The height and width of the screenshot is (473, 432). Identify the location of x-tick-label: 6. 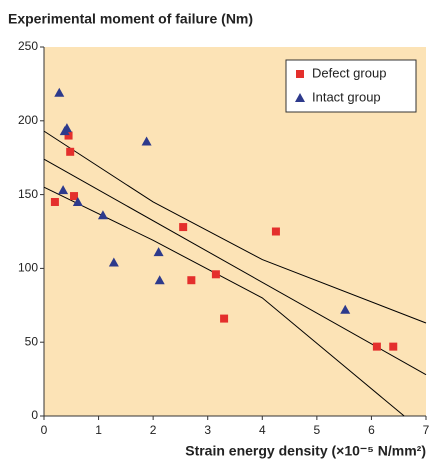
(371, 430).